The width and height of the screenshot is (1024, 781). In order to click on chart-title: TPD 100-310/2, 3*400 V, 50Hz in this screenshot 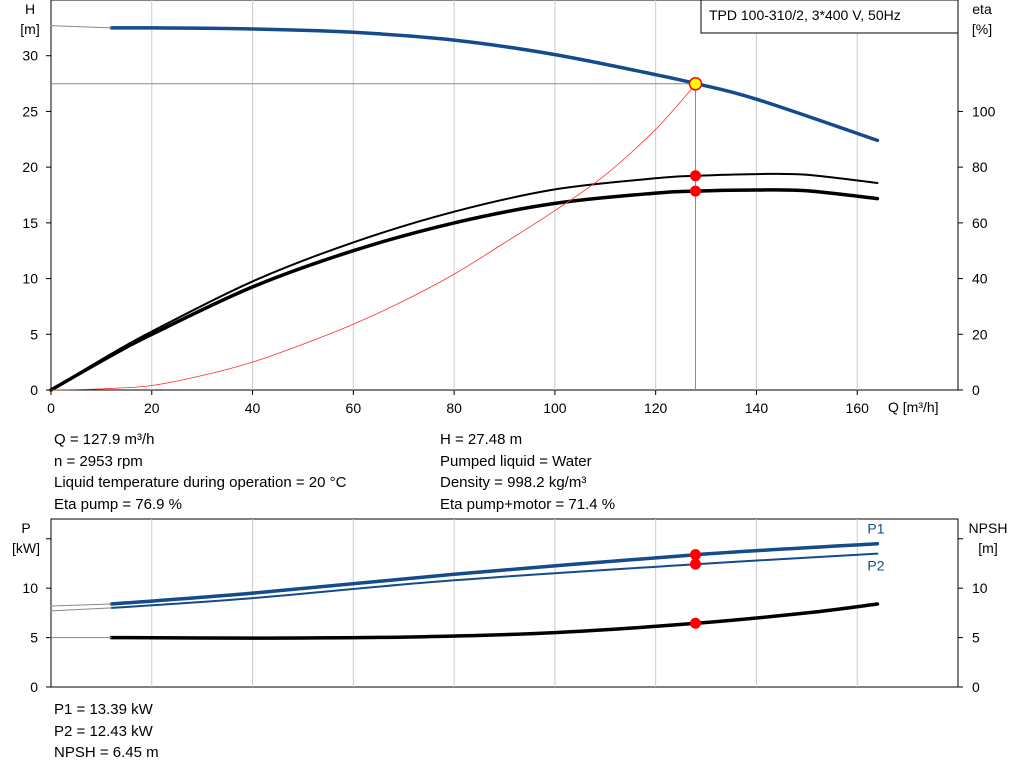, I will do `click(805, 15)`.